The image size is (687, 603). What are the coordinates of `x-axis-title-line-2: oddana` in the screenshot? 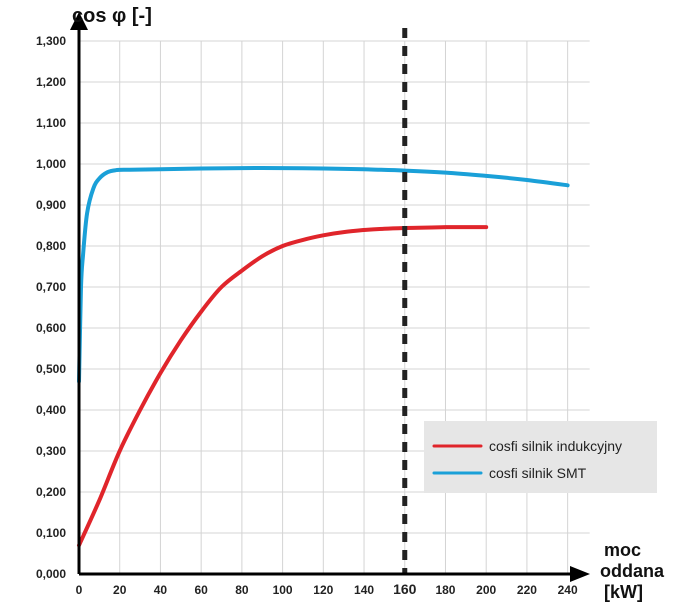 It's located at (632, 571).